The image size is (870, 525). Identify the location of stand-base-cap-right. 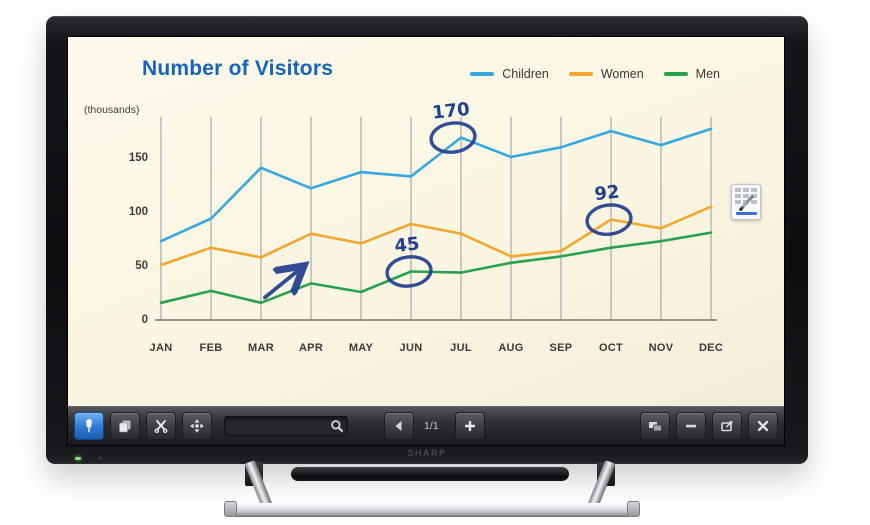
(633, 509).